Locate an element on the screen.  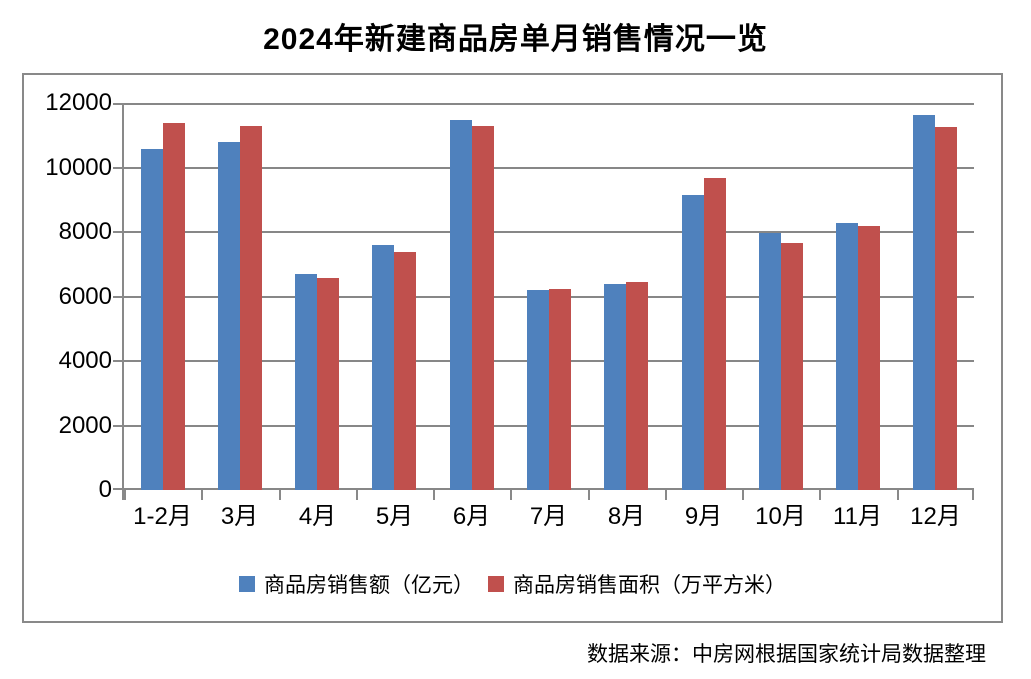
x-axis-label: 3月 is located at coordinates (239, 516).